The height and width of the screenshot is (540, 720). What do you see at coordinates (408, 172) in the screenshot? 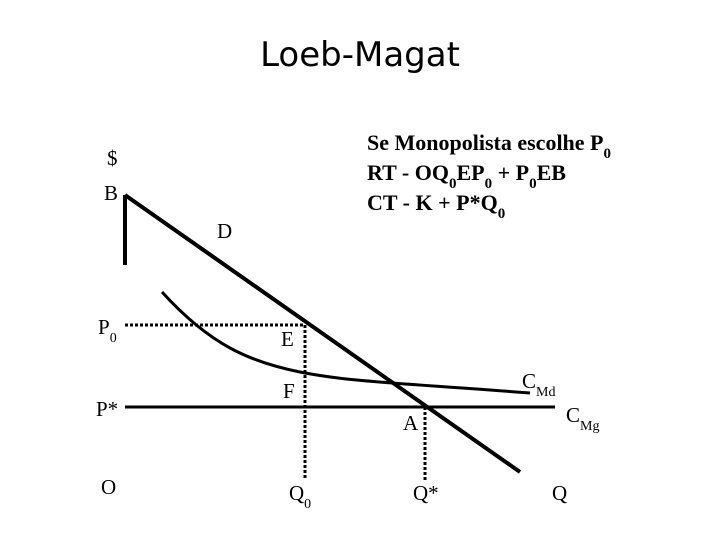
I see `text-part: RT - OQ` at bounding box center [408, 172].